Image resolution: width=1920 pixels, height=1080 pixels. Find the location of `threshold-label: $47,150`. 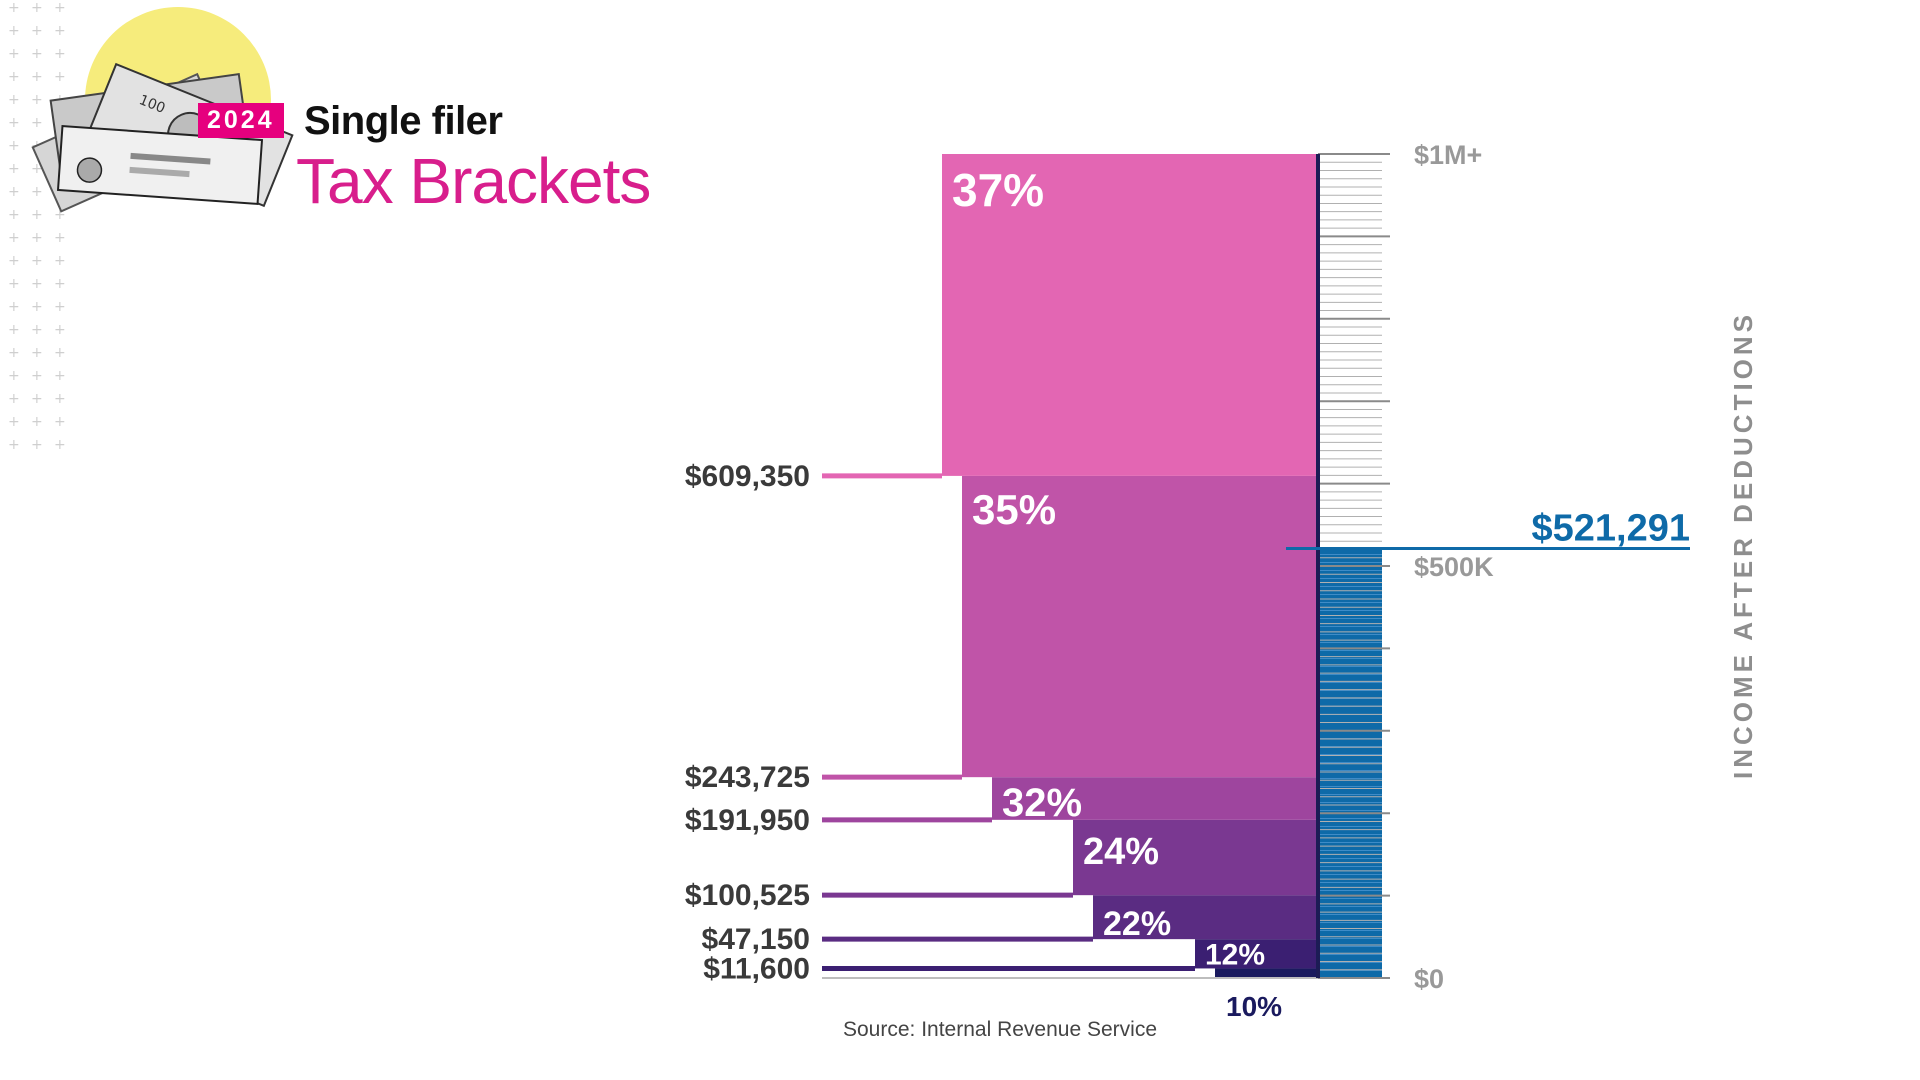

threshold-label: $47,150 is located at coordinates (756, 939).